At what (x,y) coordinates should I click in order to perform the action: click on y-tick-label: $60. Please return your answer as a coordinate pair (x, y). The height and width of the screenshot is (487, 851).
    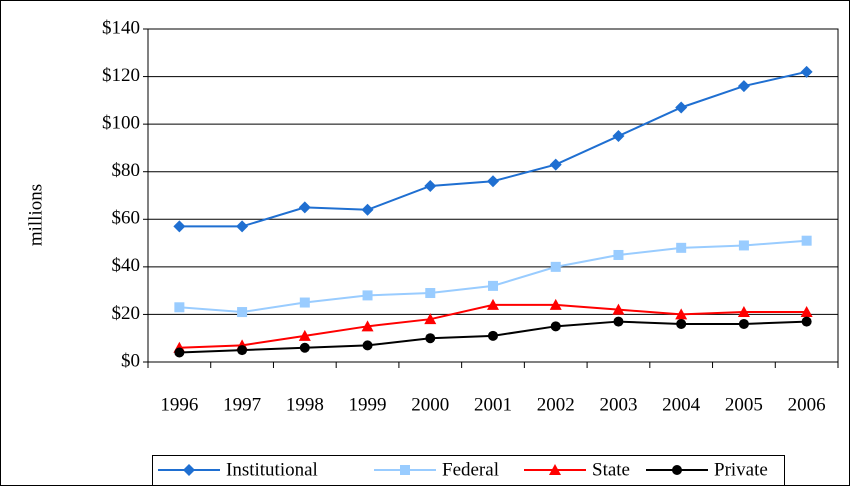
    Looking at the image, I should click on (126, 218).